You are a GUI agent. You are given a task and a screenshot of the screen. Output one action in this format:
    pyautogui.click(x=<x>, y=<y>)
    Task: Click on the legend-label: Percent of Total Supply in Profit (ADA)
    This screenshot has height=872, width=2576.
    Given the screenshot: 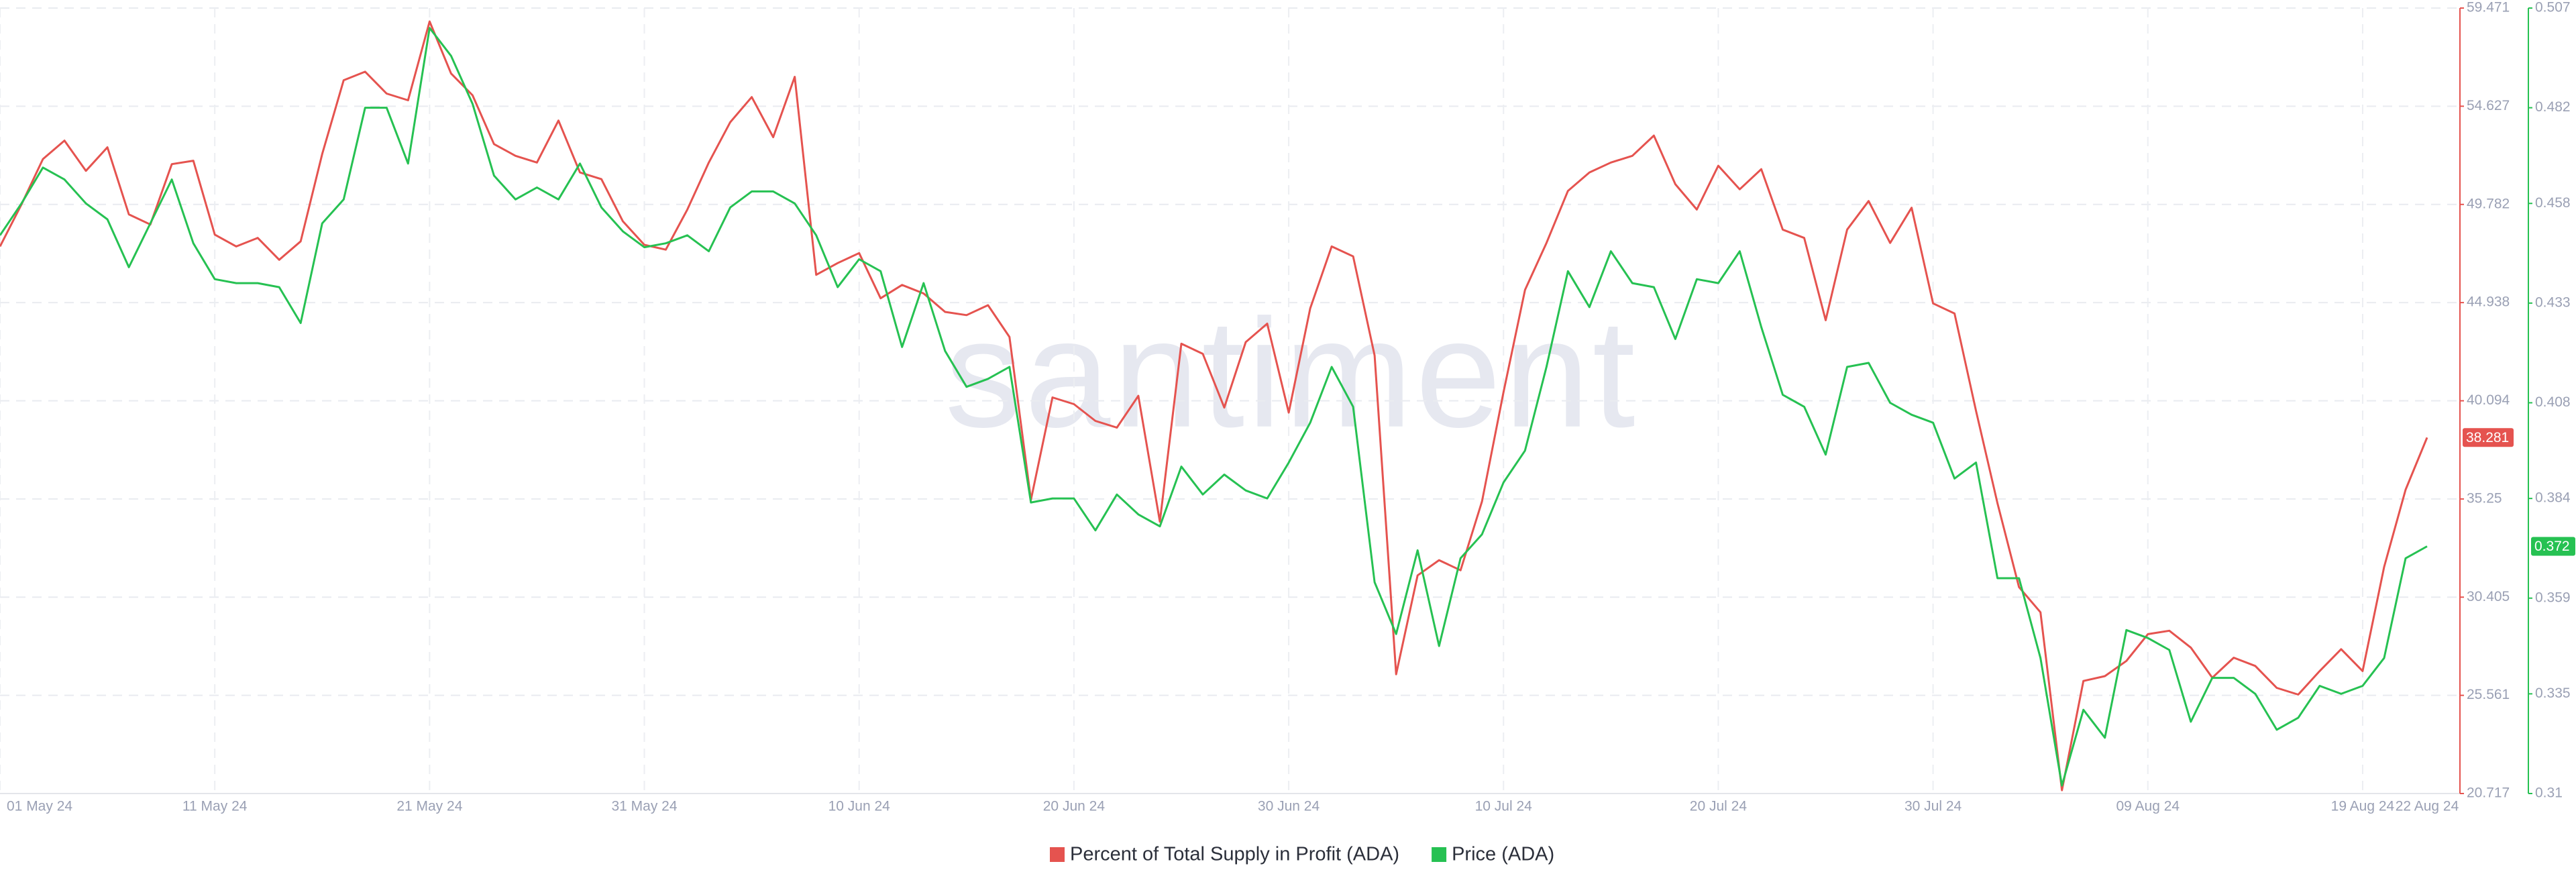 What is the action you would take?
    pyautogui.click(x=1234, y=854)
    